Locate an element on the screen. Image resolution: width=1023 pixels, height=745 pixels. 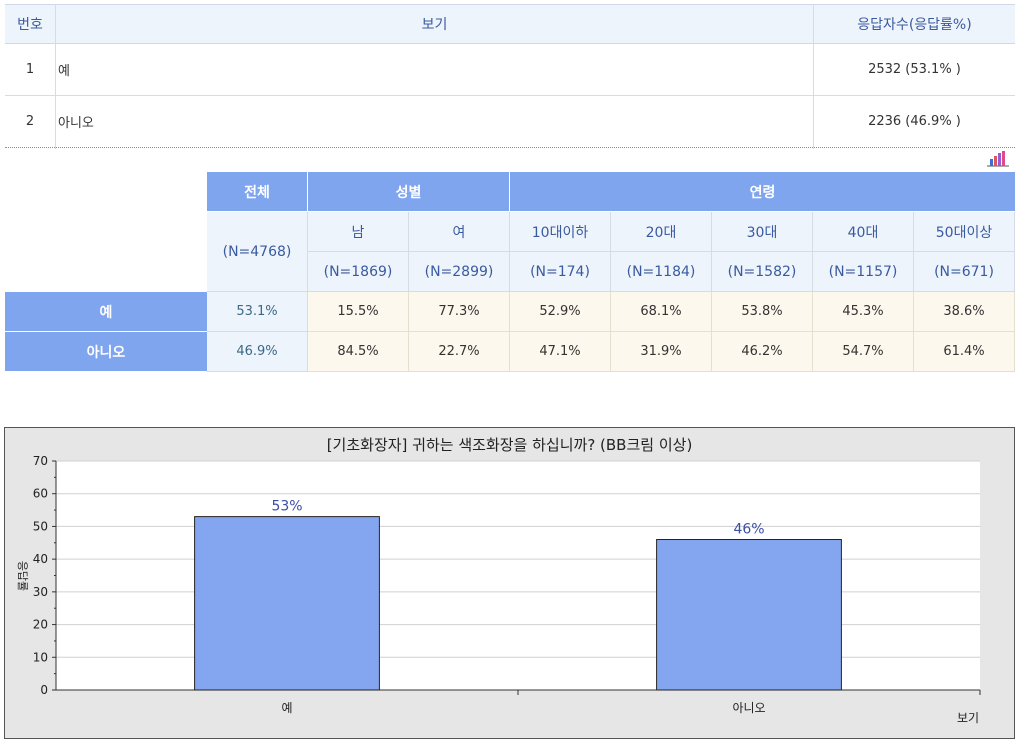
row-number: 2 is located at coordinates (30, 121).